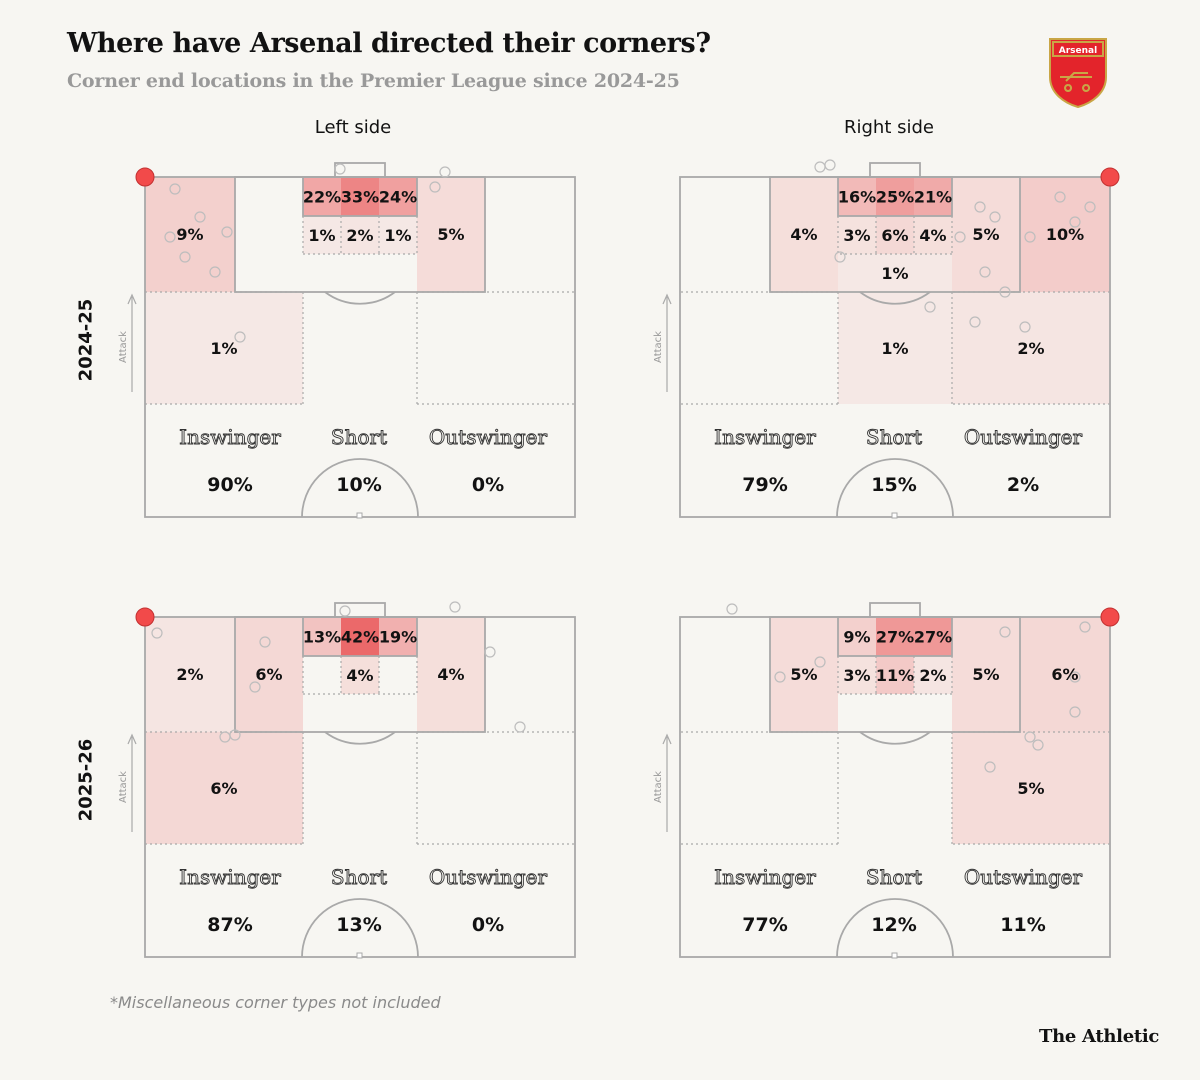  I want to click on corner-type-percentage: 0%, so click(488, 485).